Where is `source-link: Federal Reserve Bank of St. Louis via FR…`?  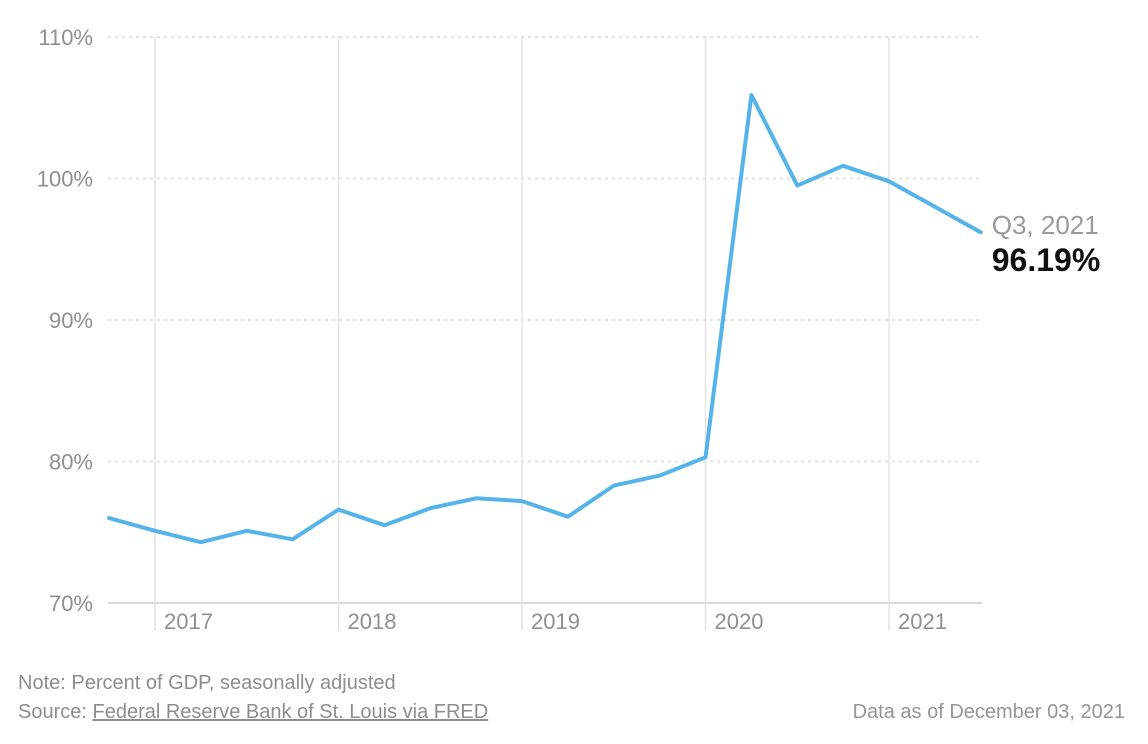
source-link: Federal Reserve Bank of St. Louis via FR… is located at coordinates (290, 712).